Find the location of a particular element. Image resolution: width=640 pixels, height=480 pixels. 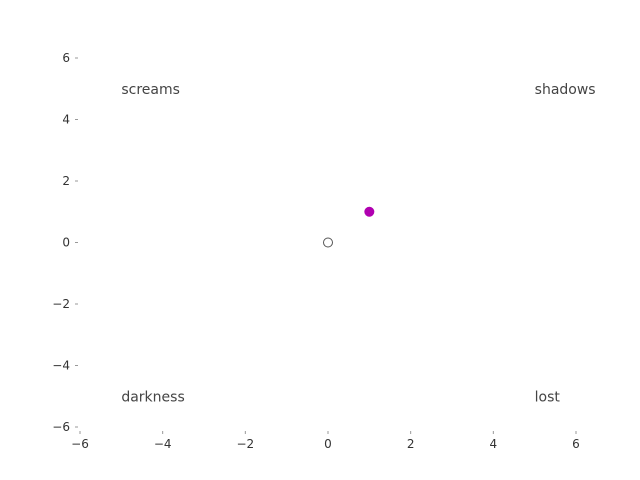

y-tick-label: 4 is located at coordinates (66, 120).